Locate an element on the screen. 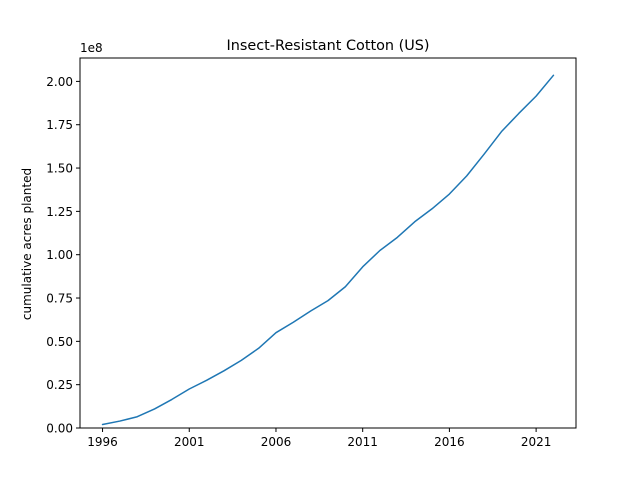  y-axis-label: cumulative acres planted is located at coordinates (27, 244).